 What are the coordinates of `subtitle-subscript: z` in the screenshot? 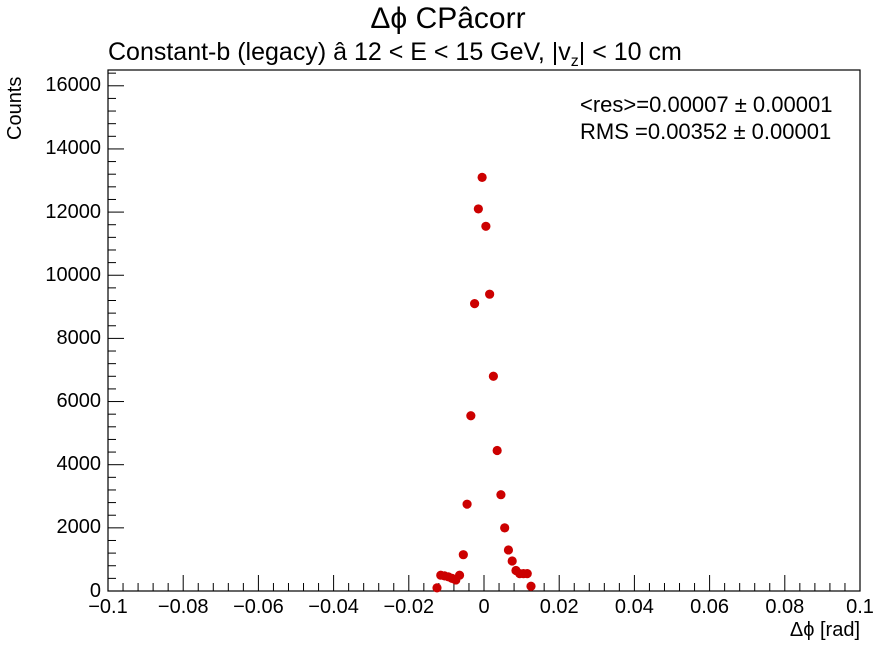 It's located at (574, 61).